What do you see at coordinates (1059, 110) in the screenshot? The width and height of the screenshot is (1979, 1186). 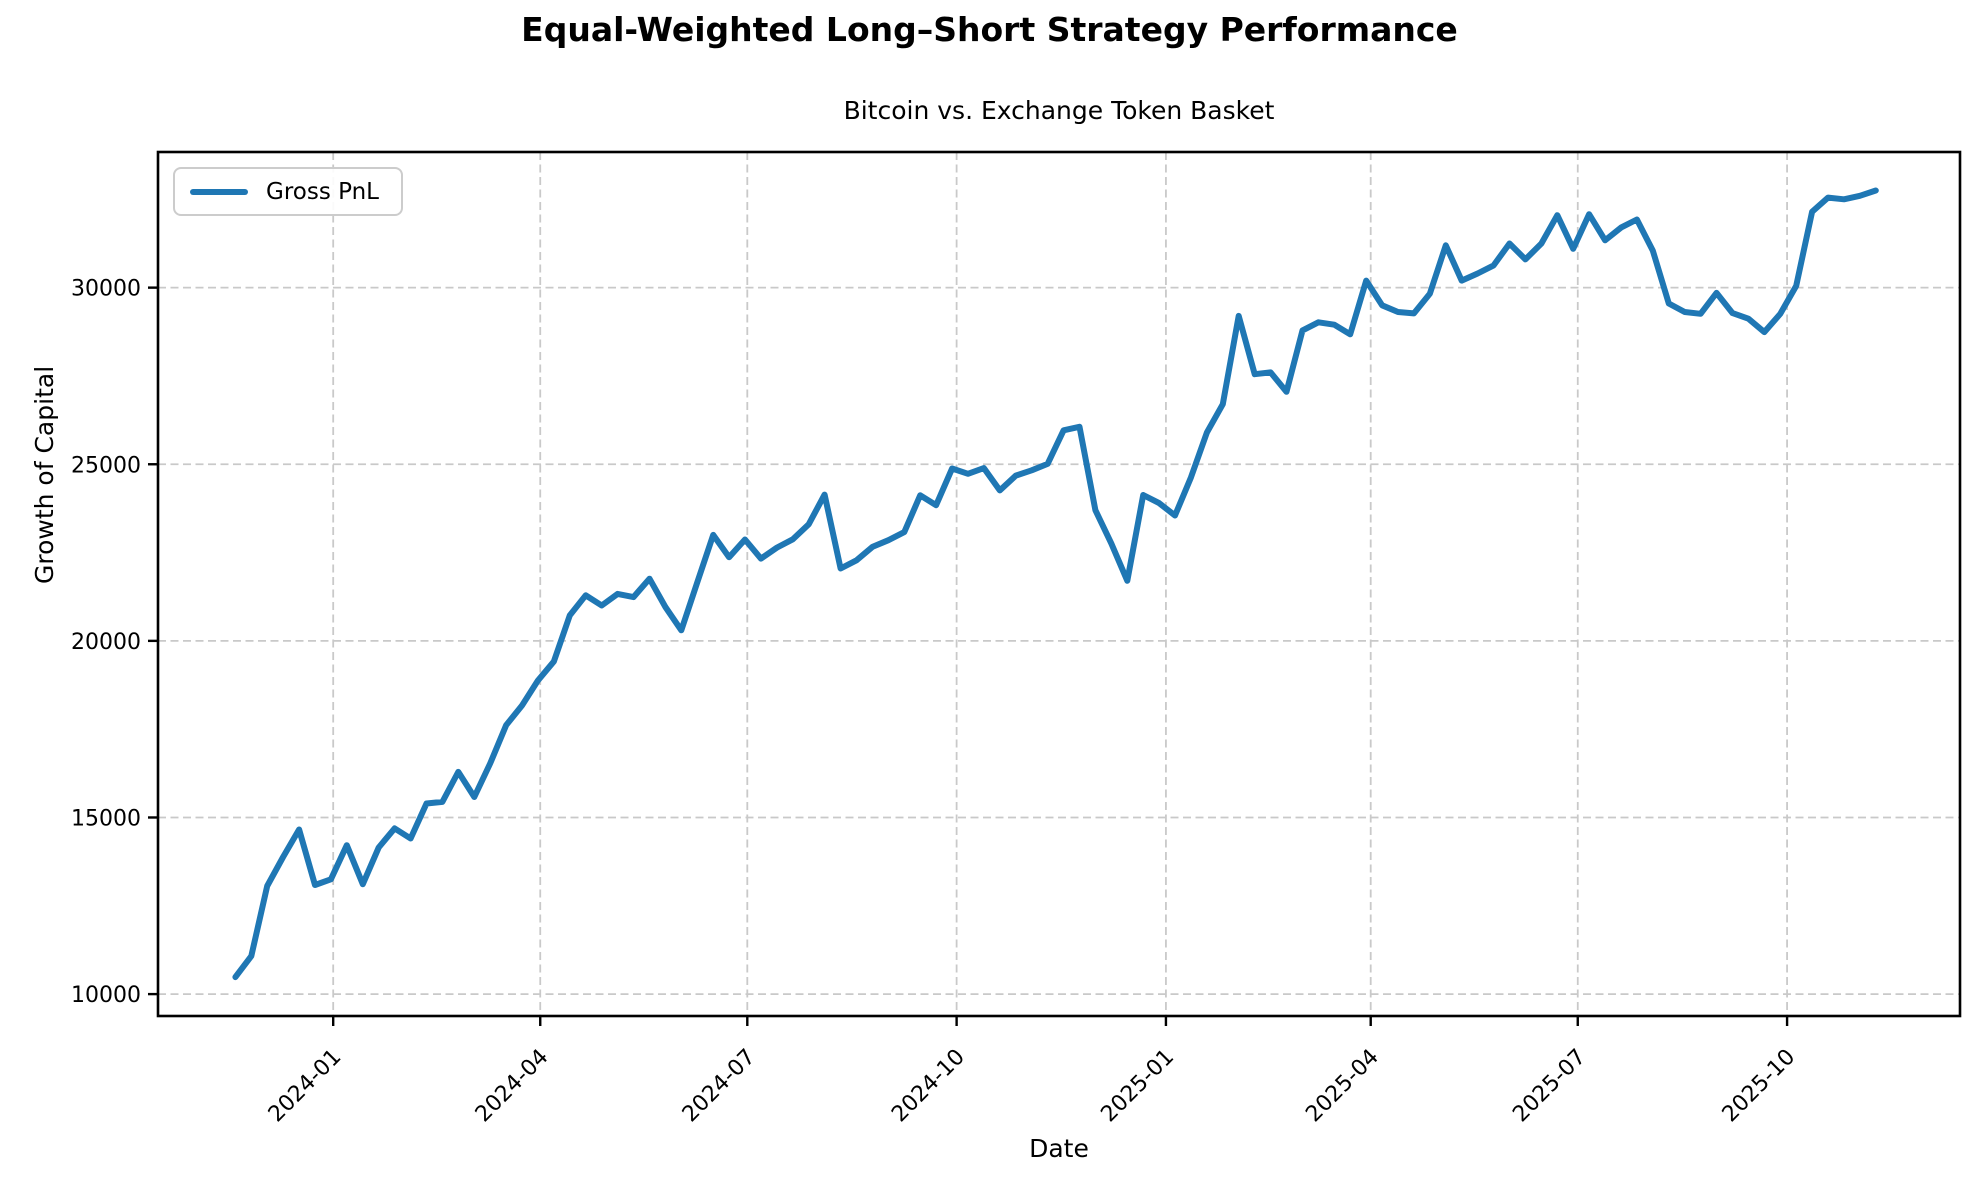 I see `chart-subtitle: Bitcoin vs. Exchange Token Basket` at bounding box center [1059, 110].